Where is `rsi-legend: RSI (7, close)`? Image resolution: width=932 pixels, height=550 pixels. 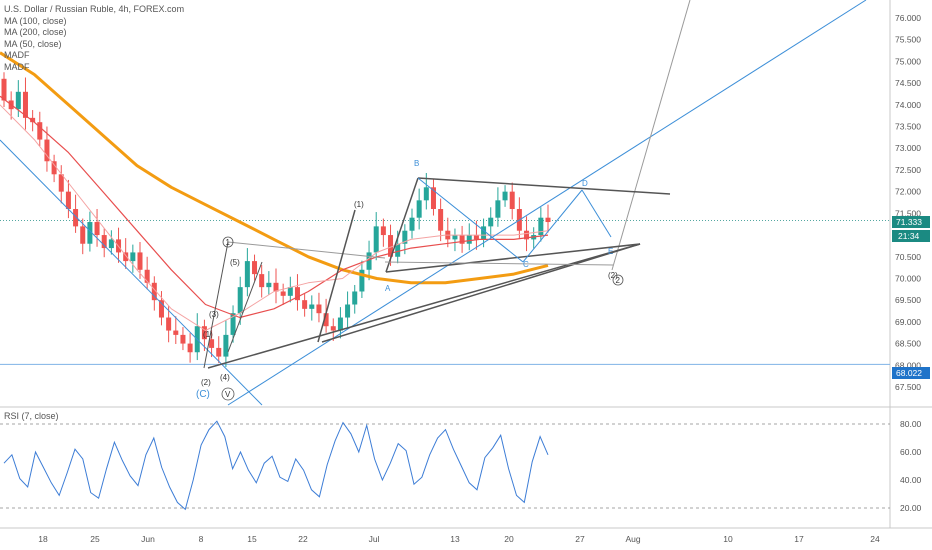 rsi-legend: RSI (7, close) is located at coordinates (31, 416).